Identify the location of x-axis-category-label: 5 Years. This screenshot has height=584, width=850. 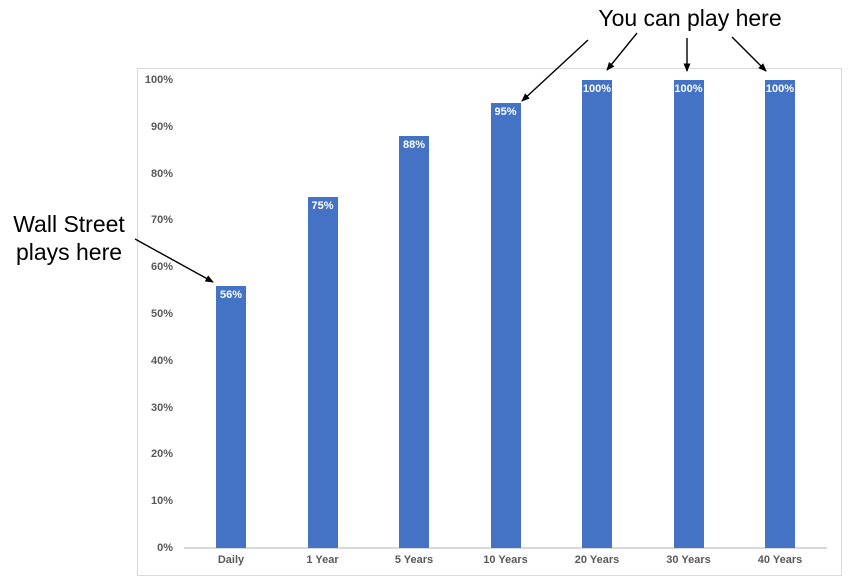
(414, 560).